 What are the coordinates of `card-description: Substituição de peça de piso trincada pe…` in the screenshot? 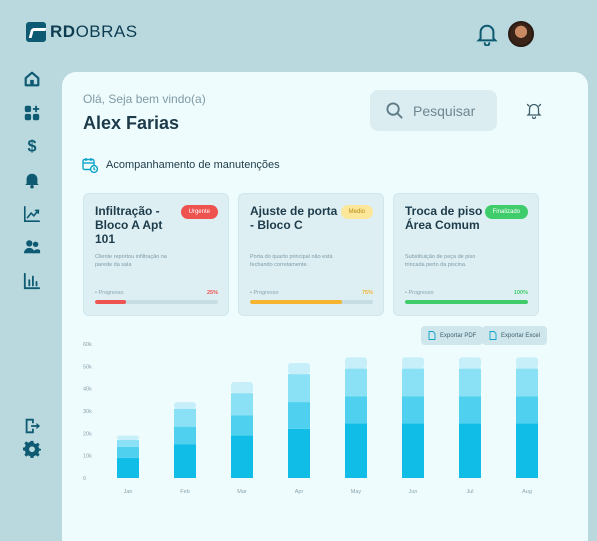 It's located at (440, 261).